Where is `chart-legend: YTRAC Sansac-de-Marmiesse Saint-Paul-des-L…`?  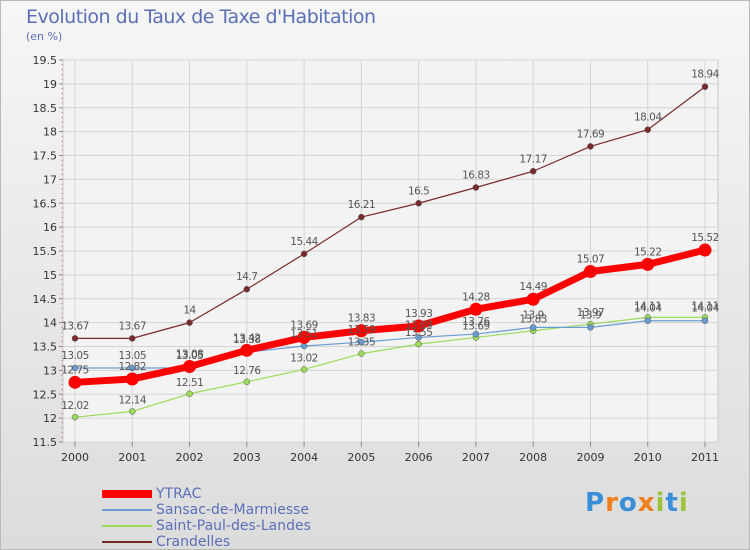 chart-legend: YTRAC Sansac-de-Marmiesse Saint-Paul-des-L… is located at coordinates (206, 518).